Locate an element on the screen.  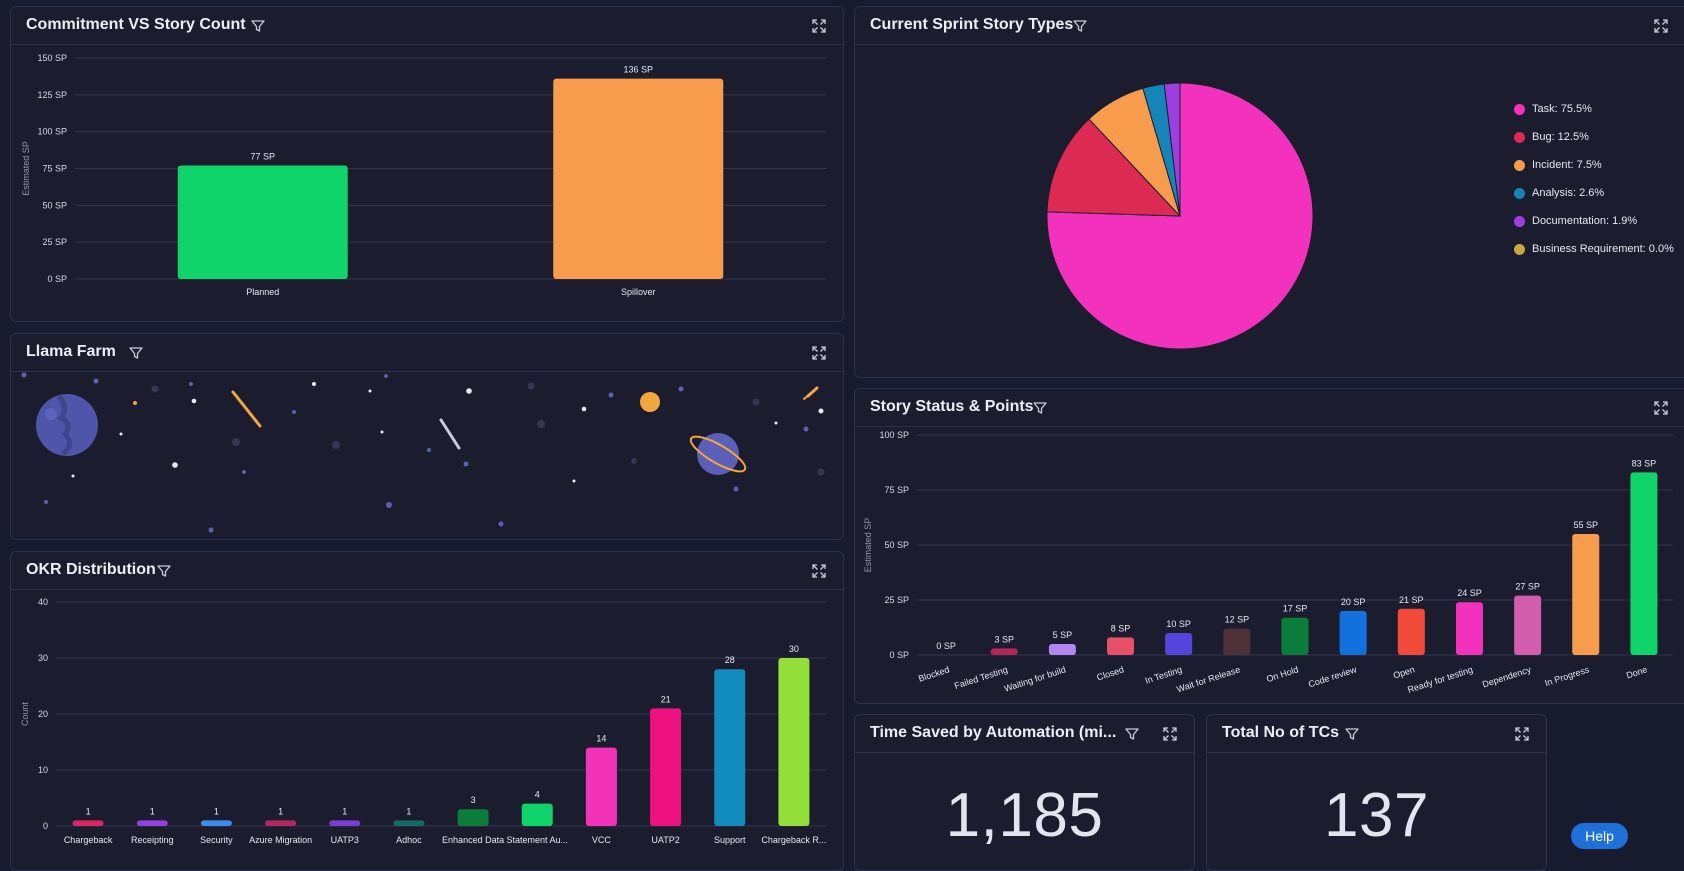
legend-item: Task: 75.5% is located at coordinates (1594, 109).